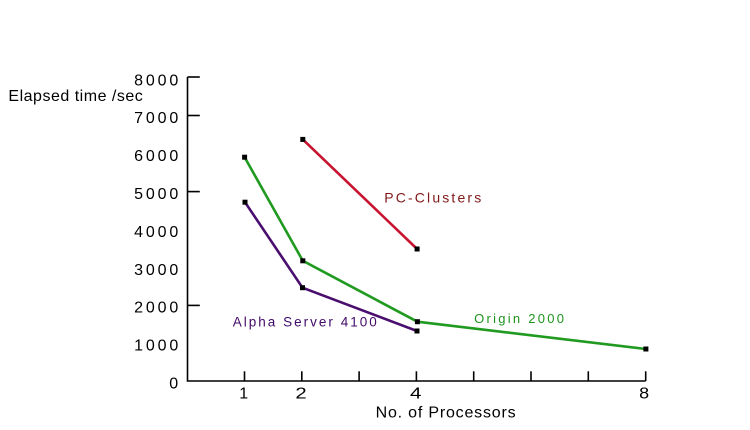 The height and width of the screenshot is (430, 750). I want to click on svg-text: 0, so click(173, 384).